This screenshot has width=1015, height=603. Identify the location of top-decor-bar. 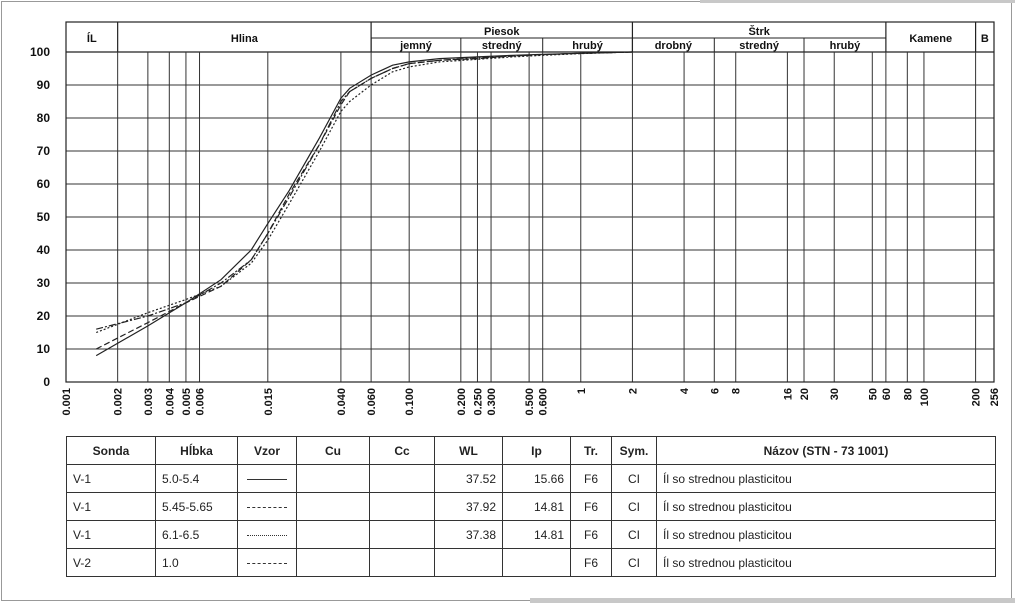
(857, 1).